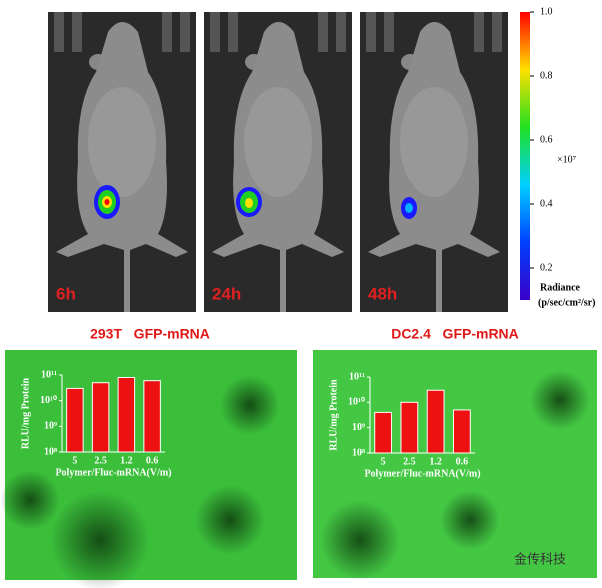  What do you see at coordinates (455, 334) in the screenshot?
I see `chart-title: DC2.4 GFP-mRNA` at bounding box center [455, 334].